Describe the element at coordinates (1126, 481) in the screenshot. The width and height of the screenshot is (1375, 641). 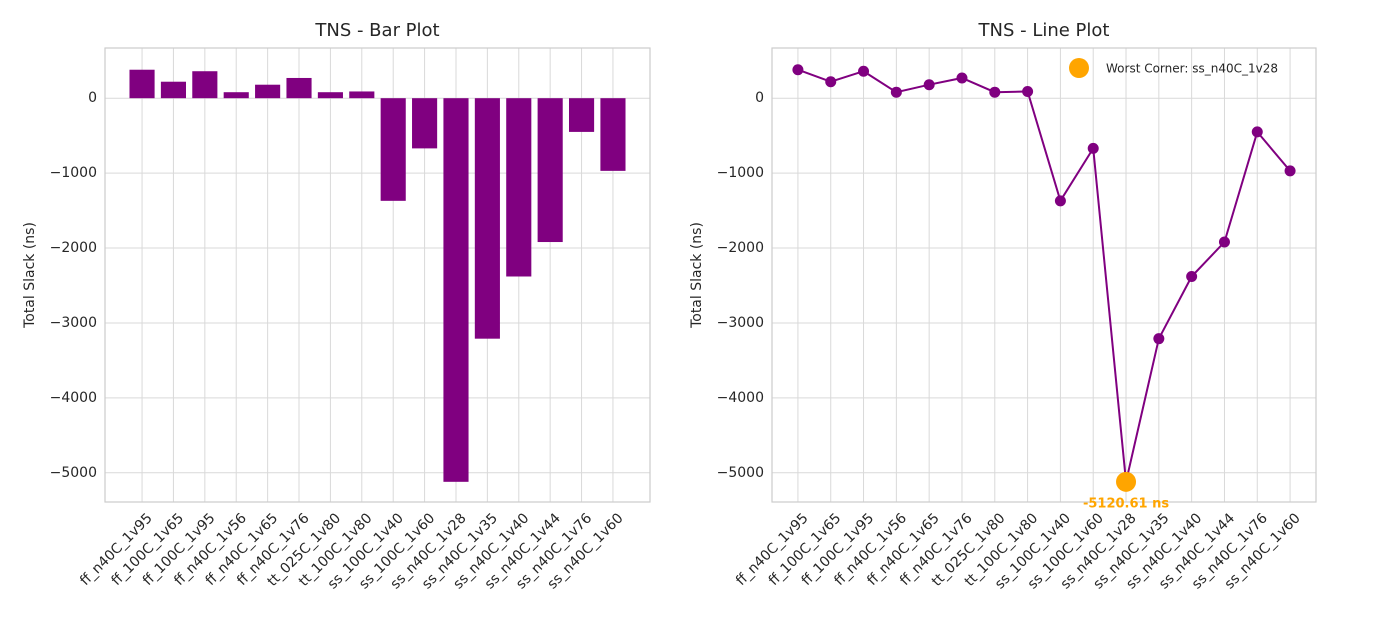
I see `highlight-point` at that location.